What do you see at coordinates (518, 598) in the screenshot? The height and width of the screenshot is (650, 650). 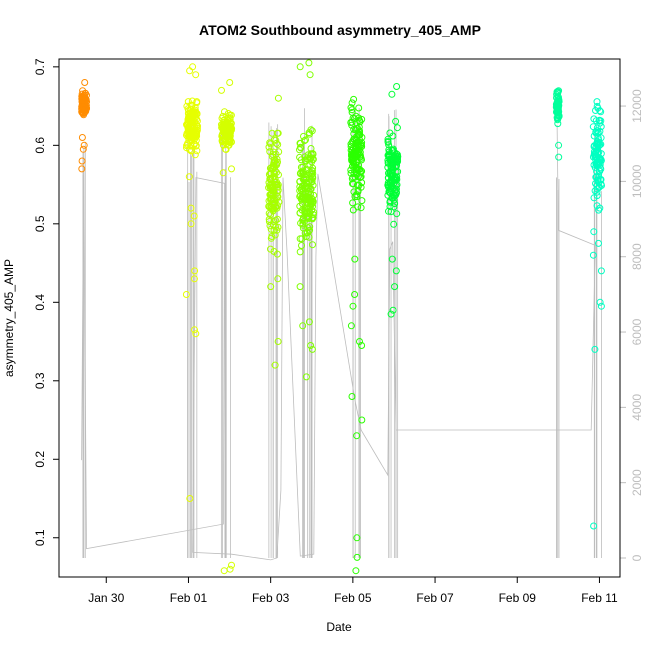 I see `x-tick-label: Feb 09` at bounding box center [518, 598].